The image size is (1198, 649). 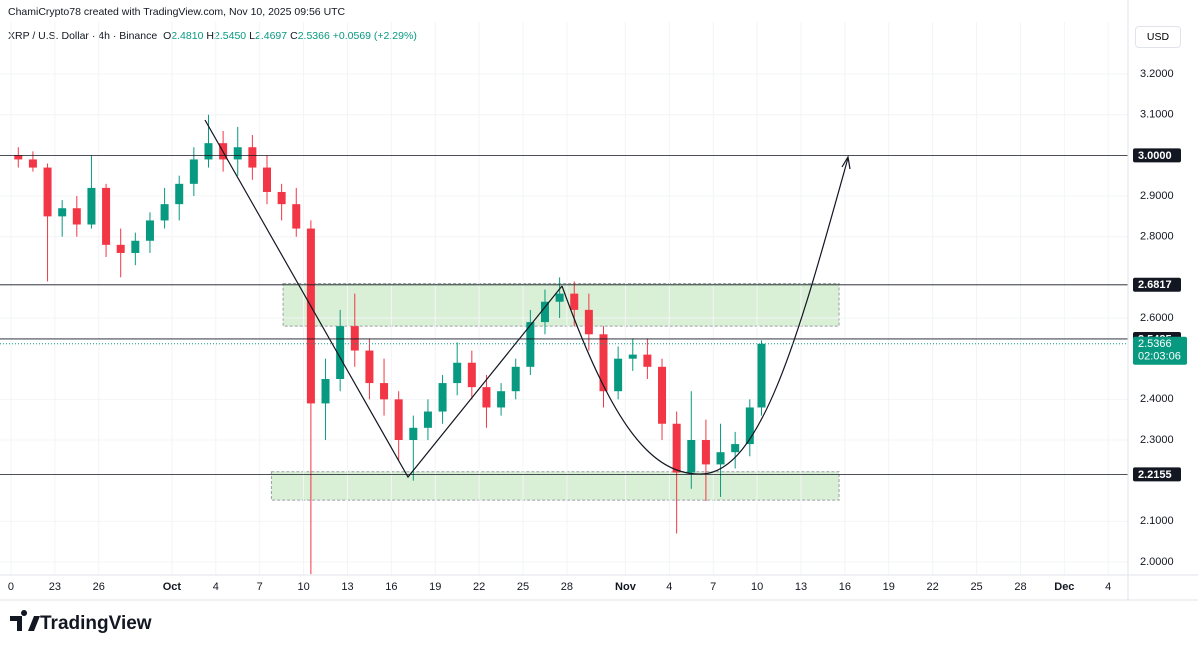 I want to click on last-price-bg, so click(x=1160, y=350).